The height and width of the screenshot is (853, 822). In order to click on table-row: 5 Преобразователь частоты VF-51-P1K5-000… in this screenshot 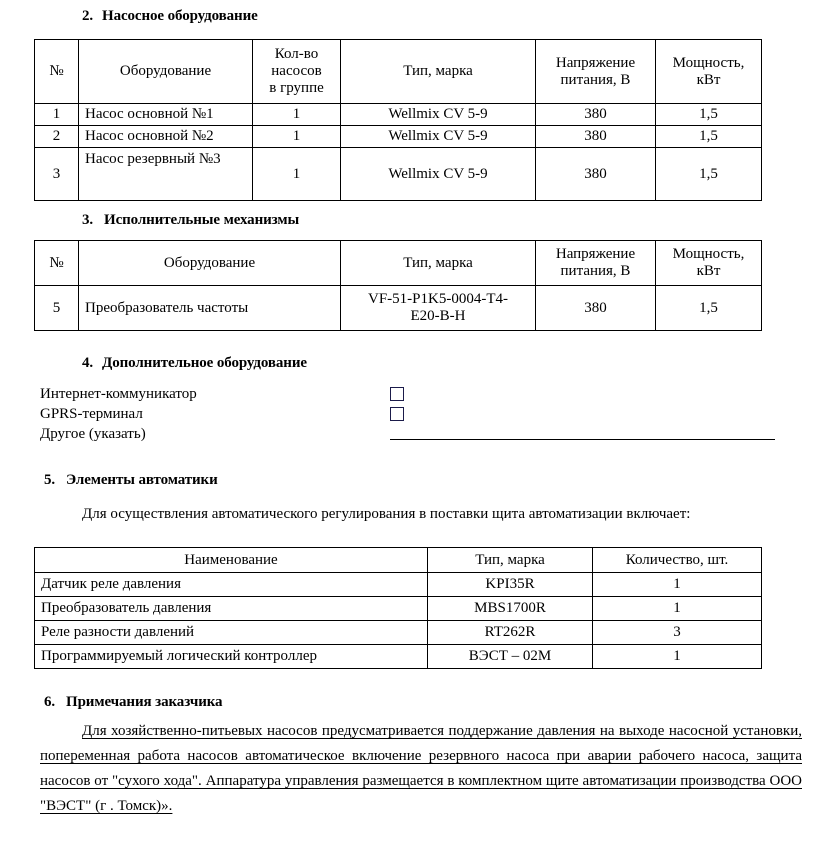, I will do `click(398, 308)`.